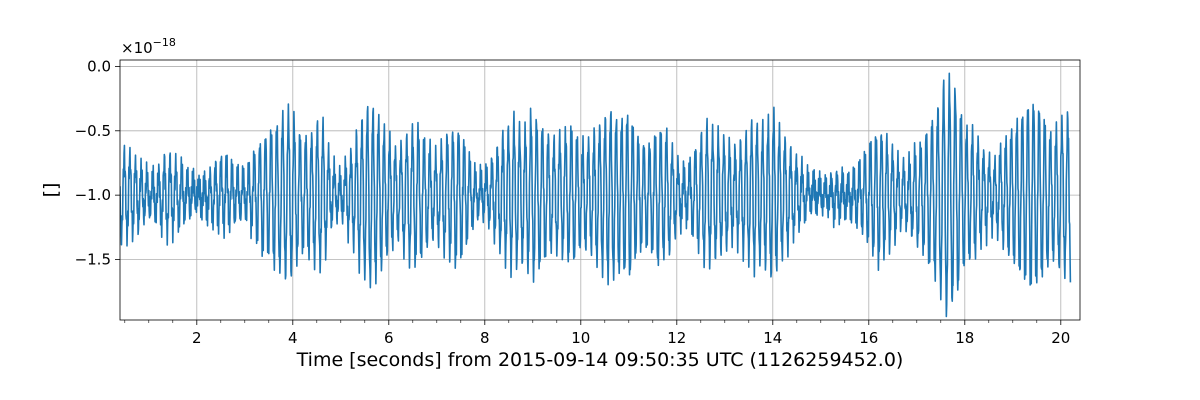 This screenshot has width=1200, height=400. What do you see at coordinates (580, 338) in the screenshot?
I see `x-tick-label: 10` at bounding box center [580, 338].